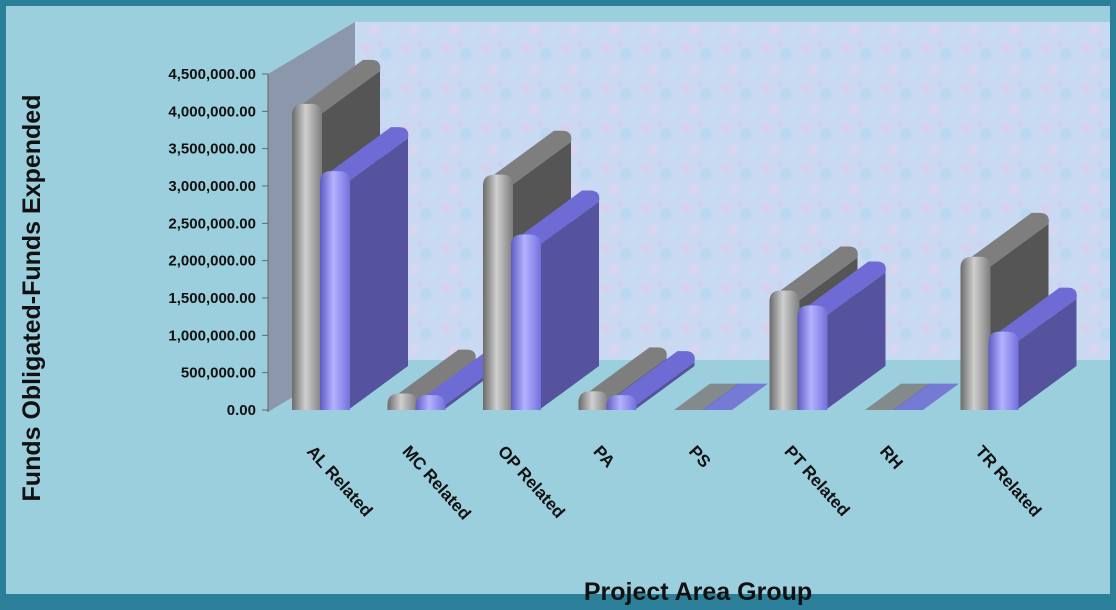 This screenshot has width=1116, height=610. What do you see at coordinates (212, 298) in the screenshot?
I see `y-tick-label: 1,500,000.00` at bounding box center [212, 298].